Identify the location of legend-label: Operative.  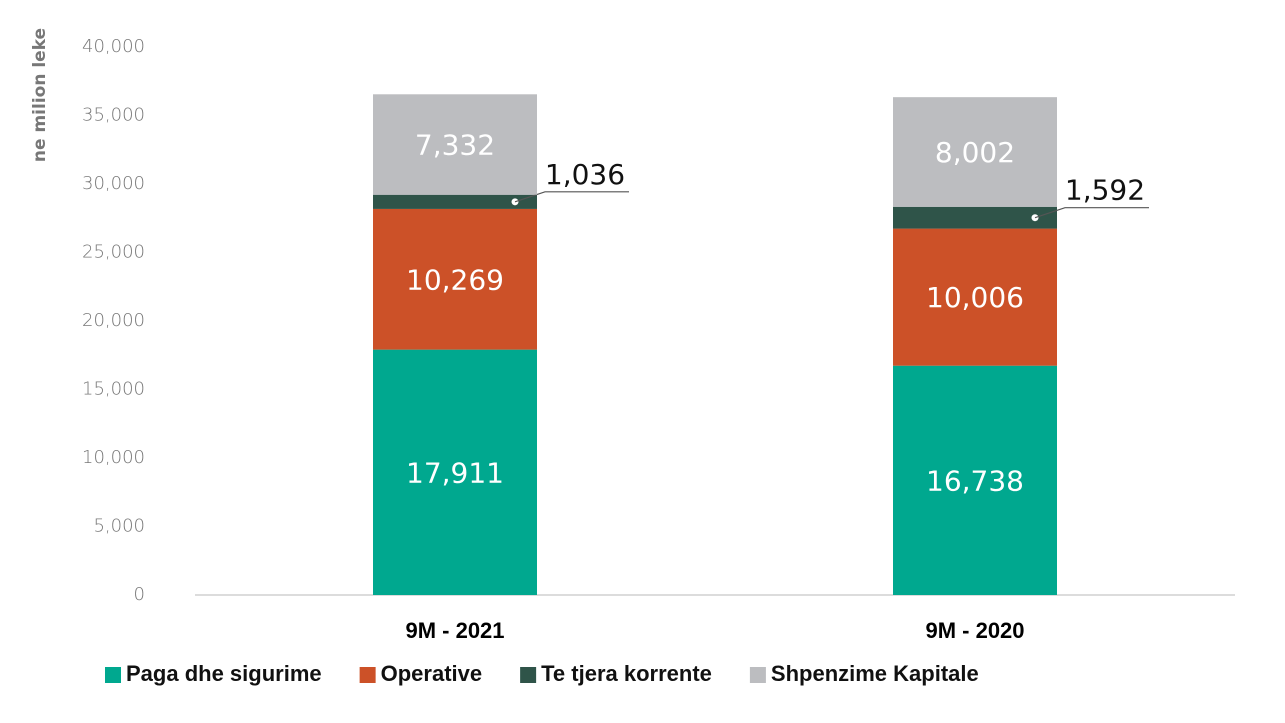
(432, 673).